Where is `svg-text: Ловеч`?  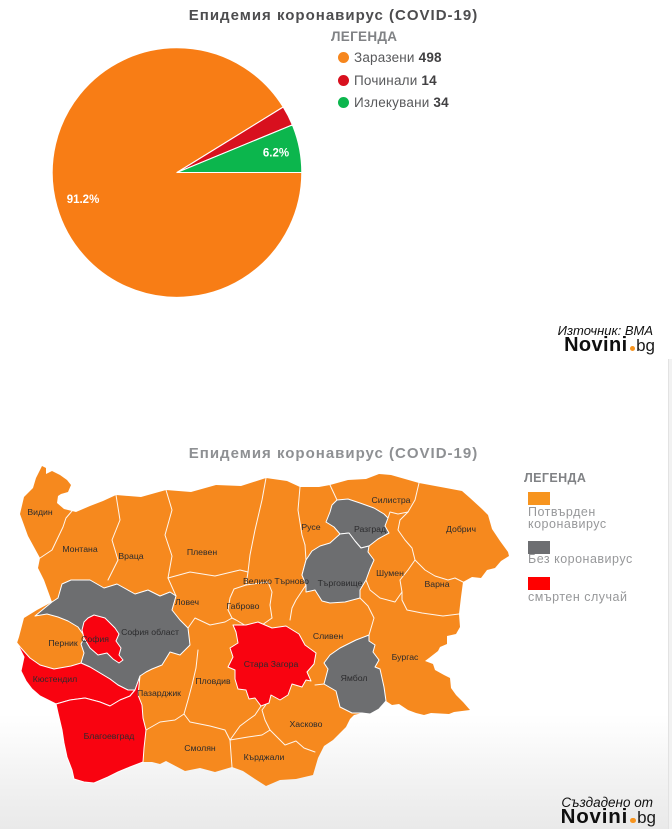
svg-text: Ловеч is located at coordinates (187, 602).